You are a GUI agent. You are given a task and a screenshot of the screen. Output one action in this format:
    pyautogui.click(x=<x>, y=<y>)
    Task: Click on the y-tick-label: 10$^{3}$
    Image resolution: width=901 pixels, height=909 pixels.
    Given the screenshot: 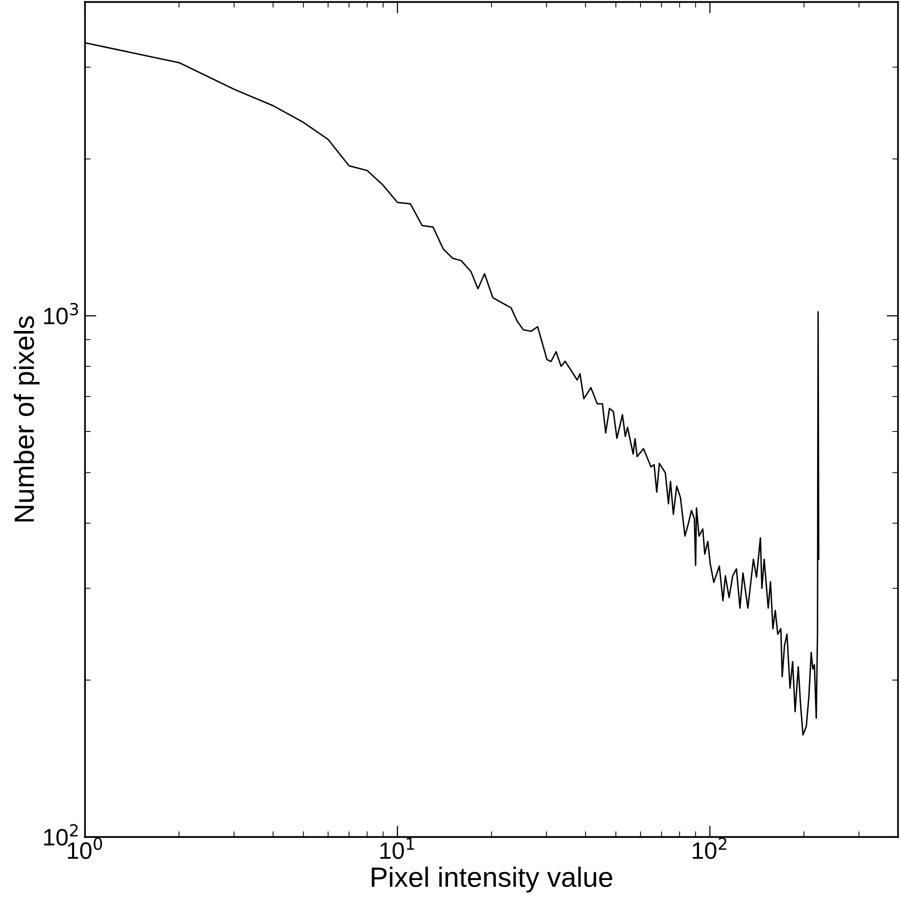 What is the action you would take?
    pyautogui.click(x=61, y=313)
    